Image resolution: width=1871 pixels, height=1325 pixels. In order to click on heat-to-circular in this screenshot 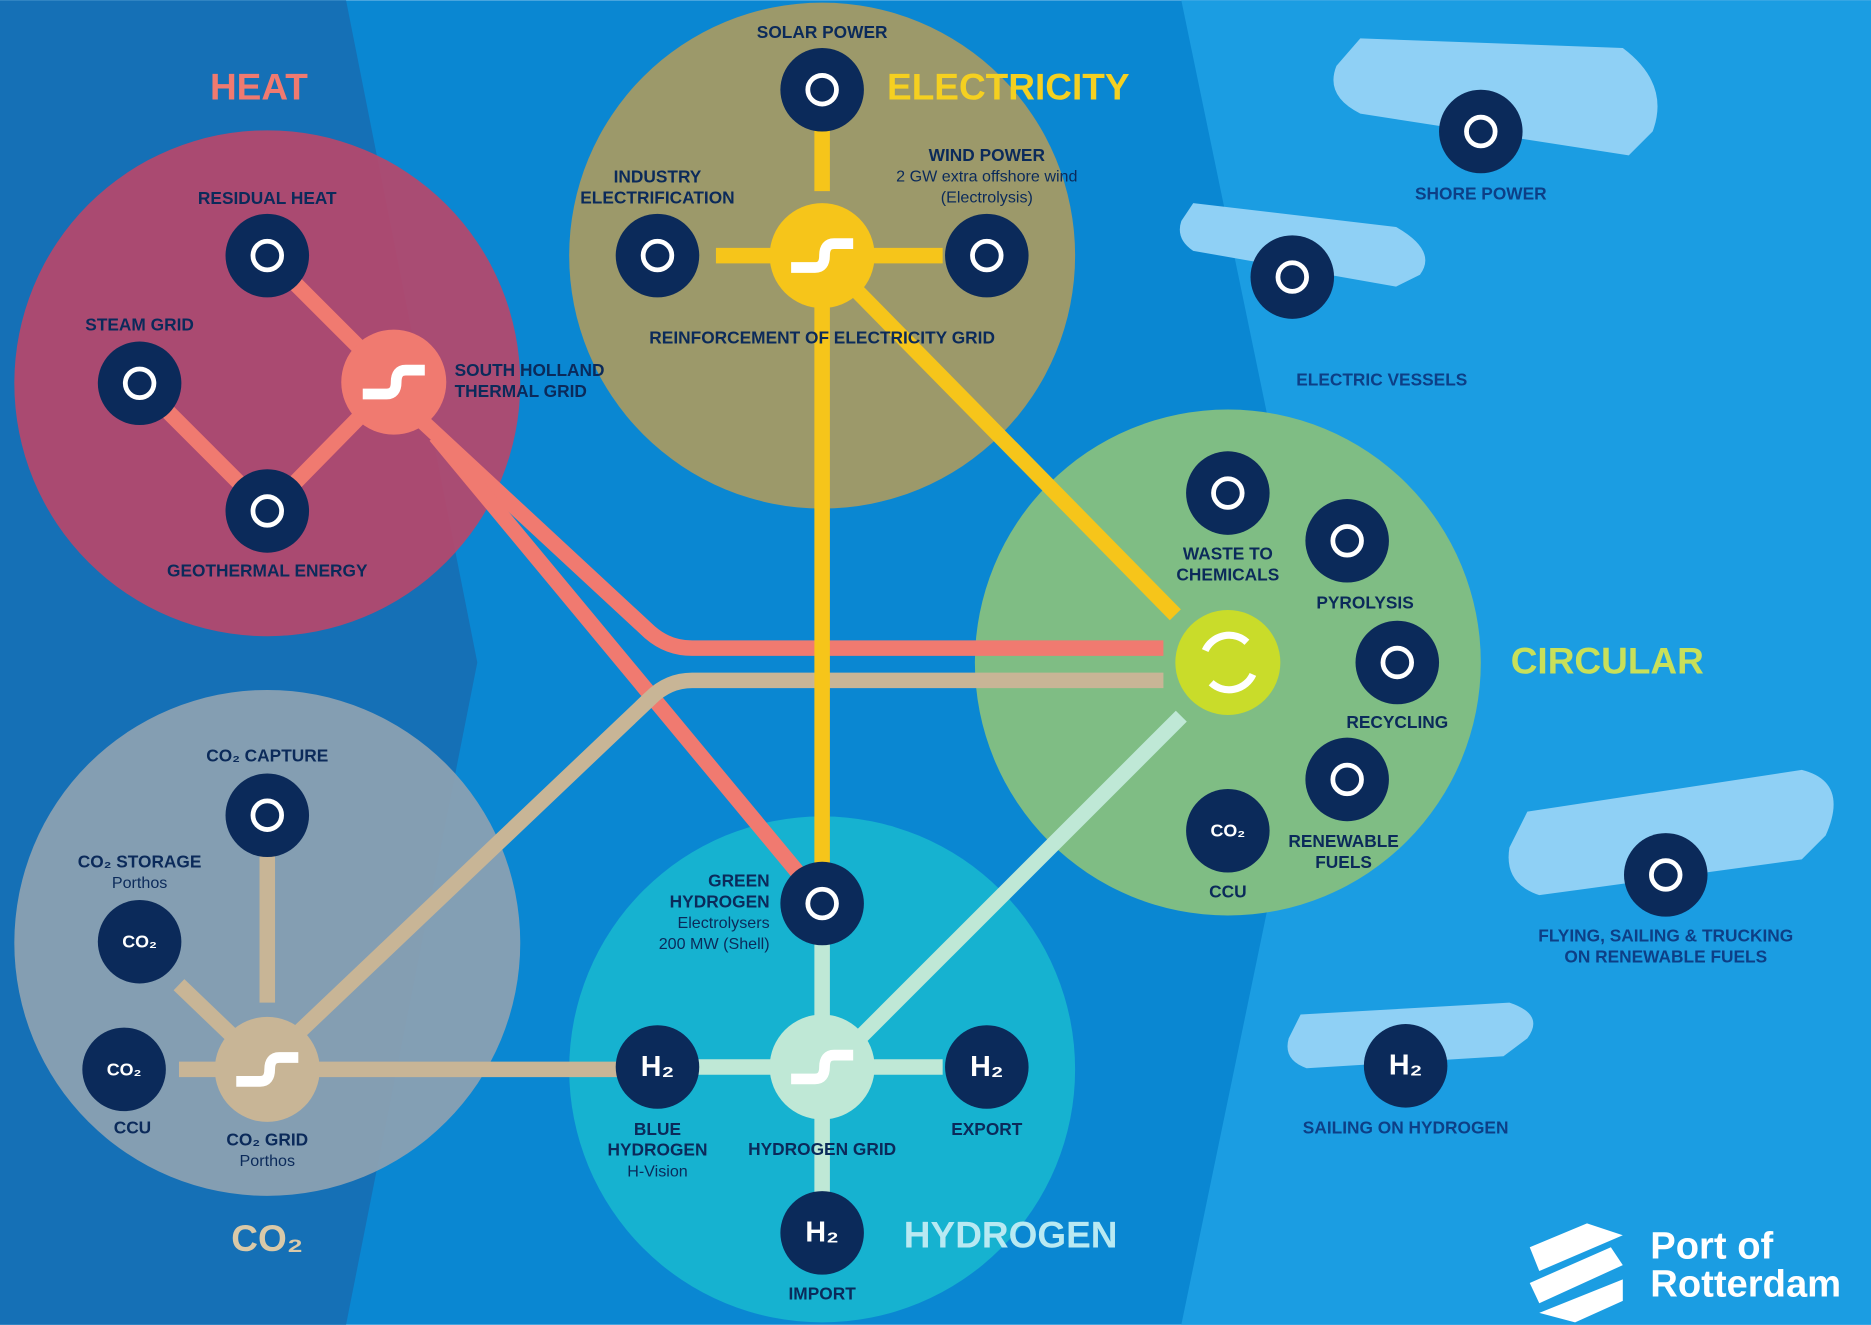, I will do `click(782, 528)`.